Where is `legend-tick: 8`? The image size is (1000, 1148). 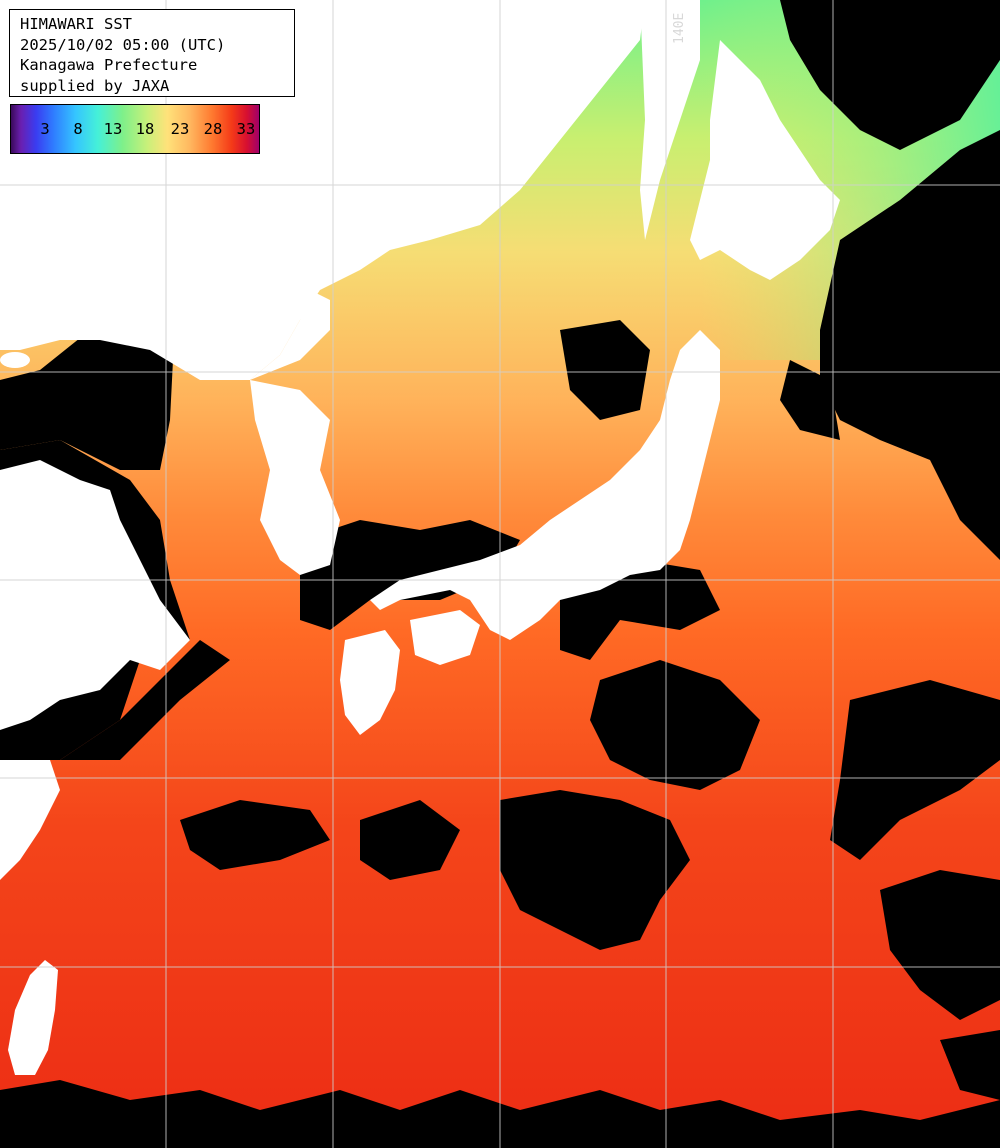
legend-tick: 8 is located at coordinates (78, 129).